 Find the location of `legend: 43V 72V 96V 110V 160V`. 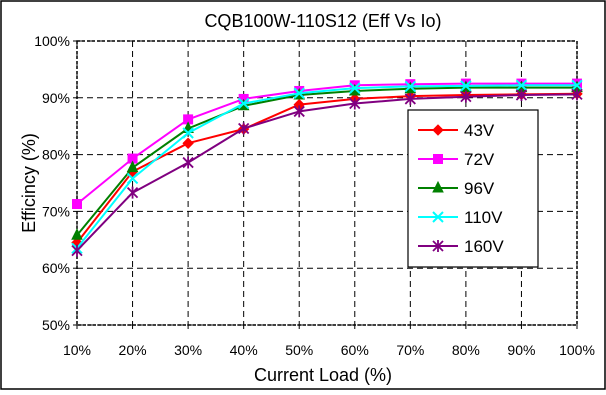

legend: 43V 72V 96V 110V 160V is located at coordinates (473, 188).